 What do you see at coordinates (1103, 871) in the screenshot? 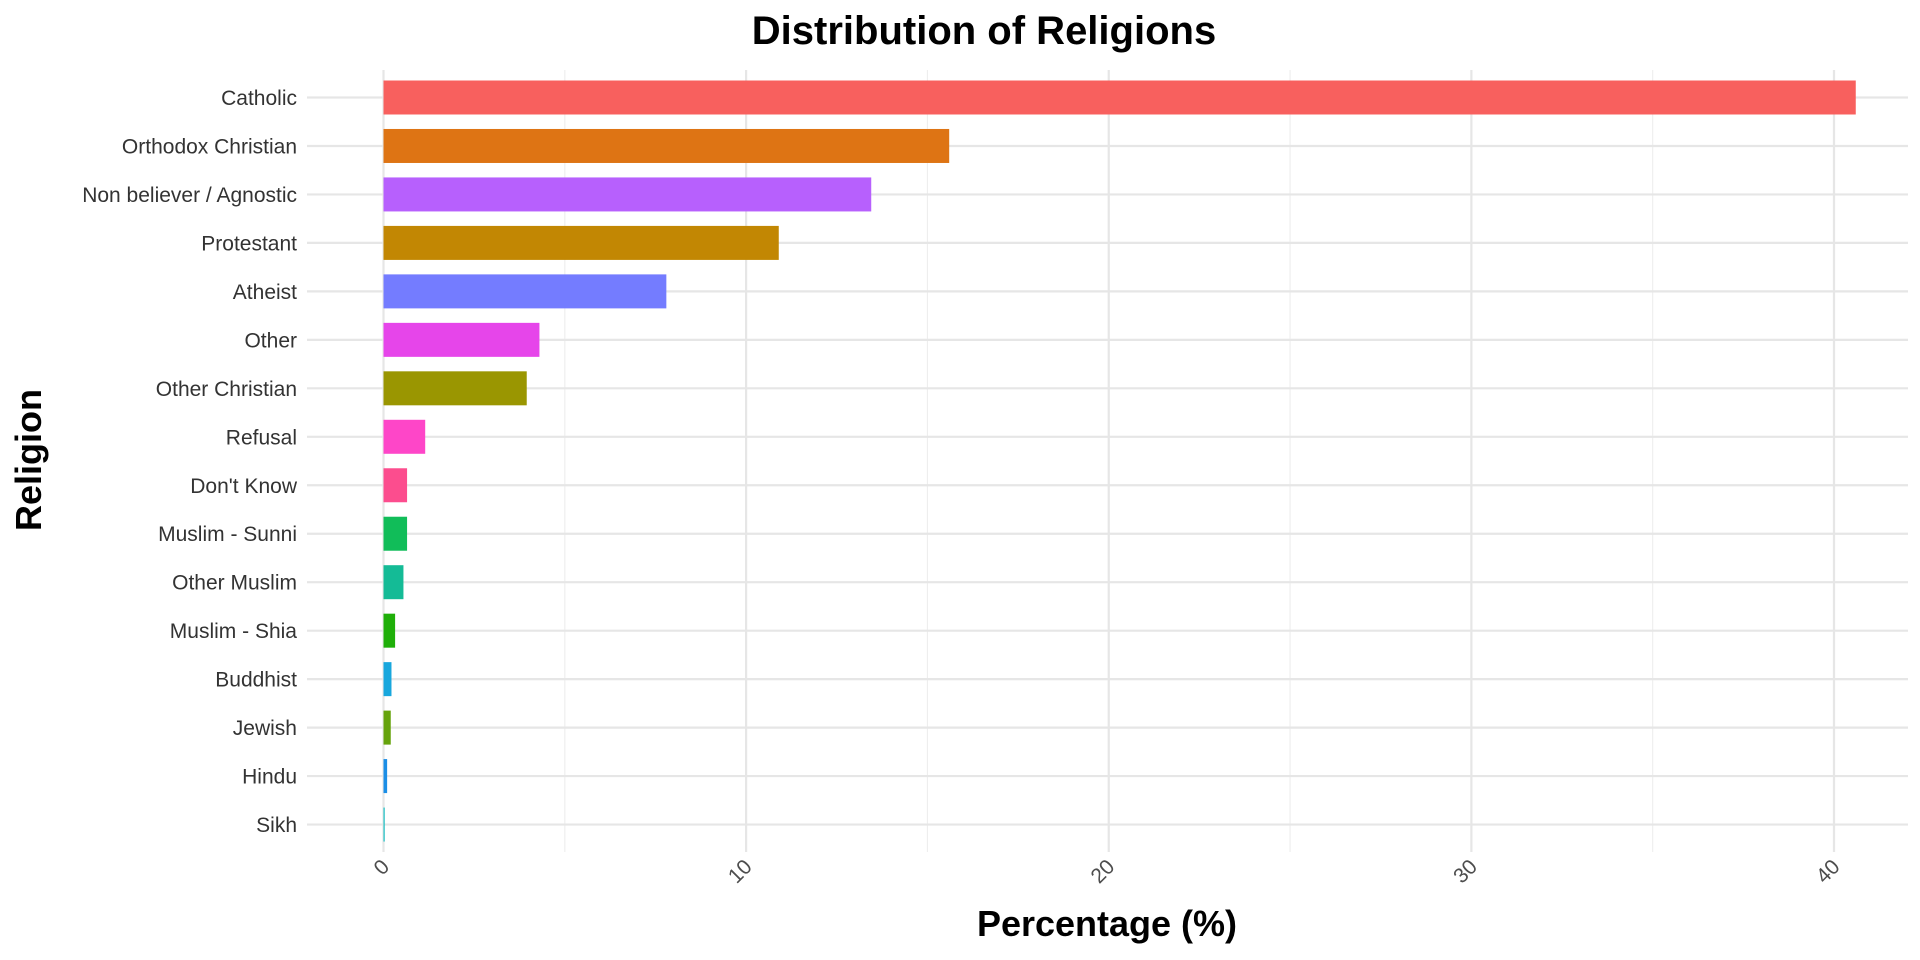
I see `x-tick-label: 20` at bounding box center [1103, 871].